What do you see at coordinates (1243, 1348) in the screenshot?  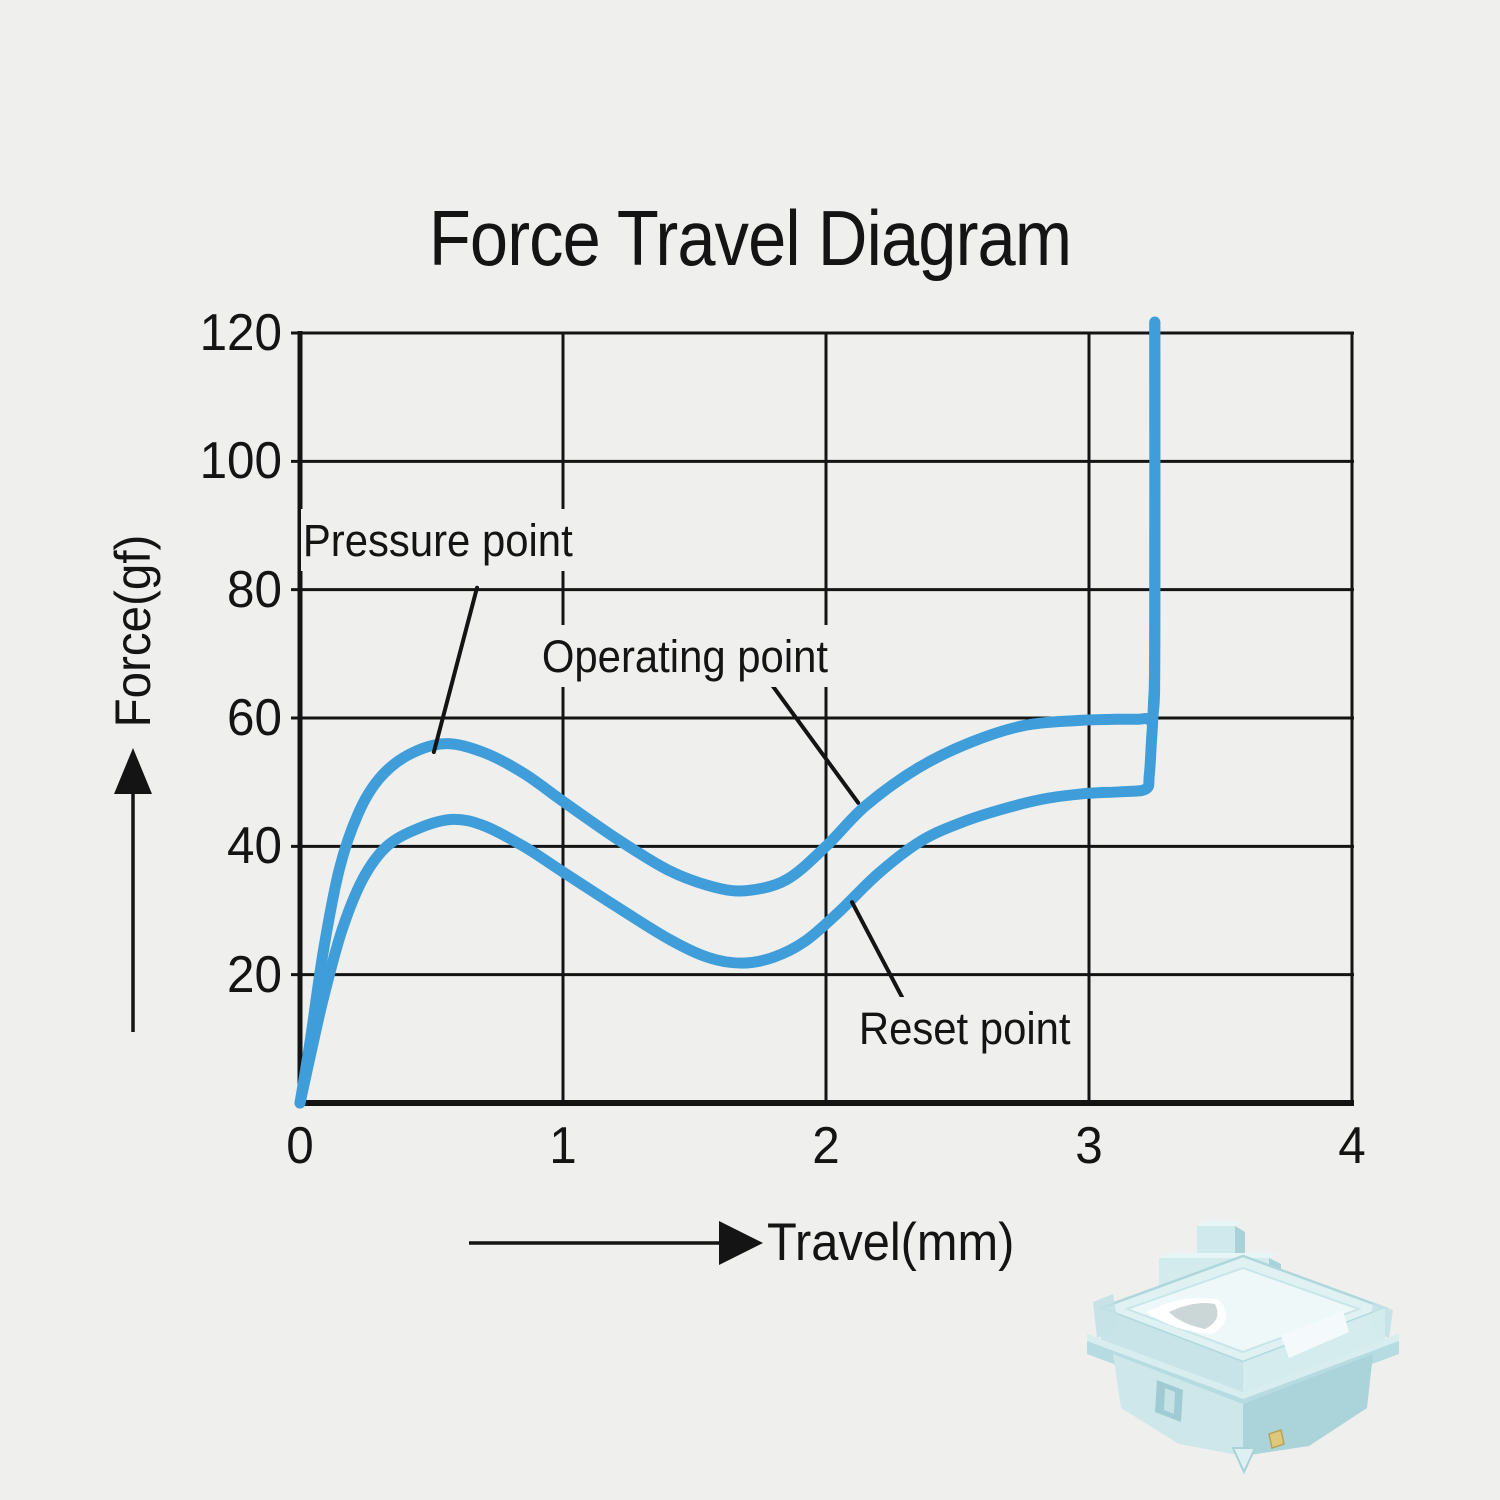 I see `switch-photo` at bounding box center [1243, 1348].